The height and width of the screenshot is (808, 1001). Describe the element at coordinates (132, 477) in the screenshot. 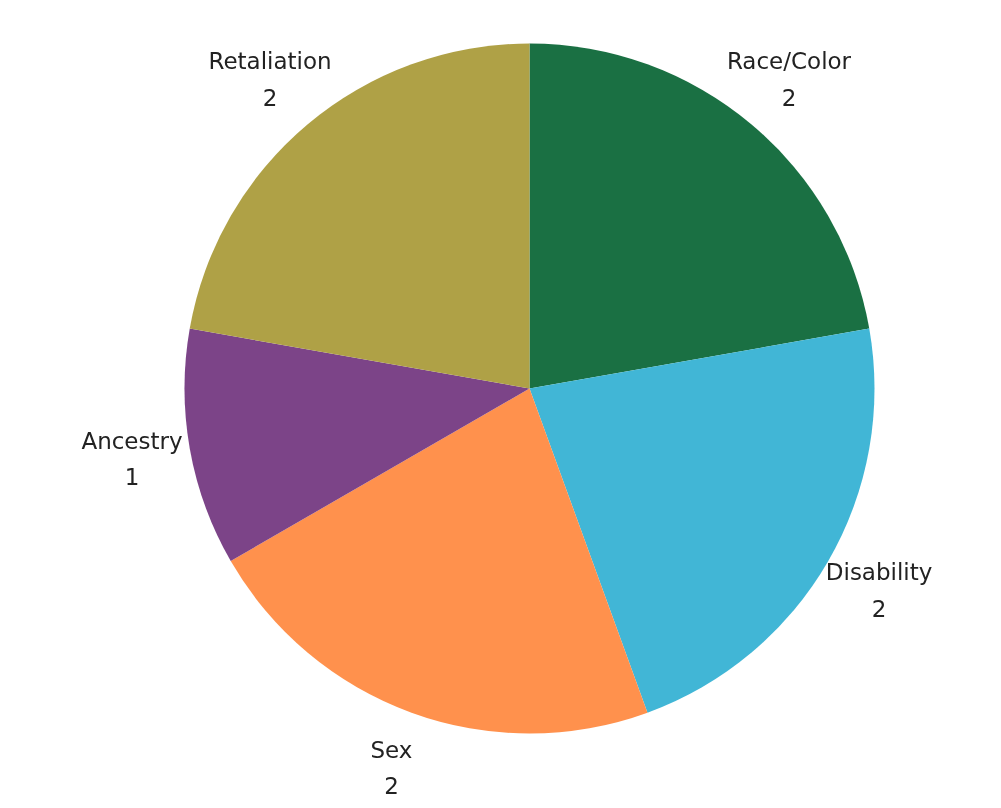

I see `data-label: 1` at that location.